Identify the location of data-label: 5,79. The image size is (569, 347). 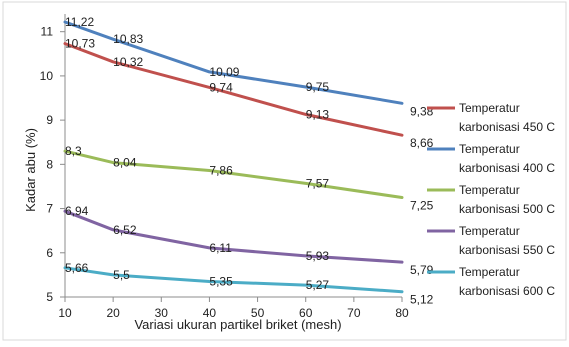
(422, 270).